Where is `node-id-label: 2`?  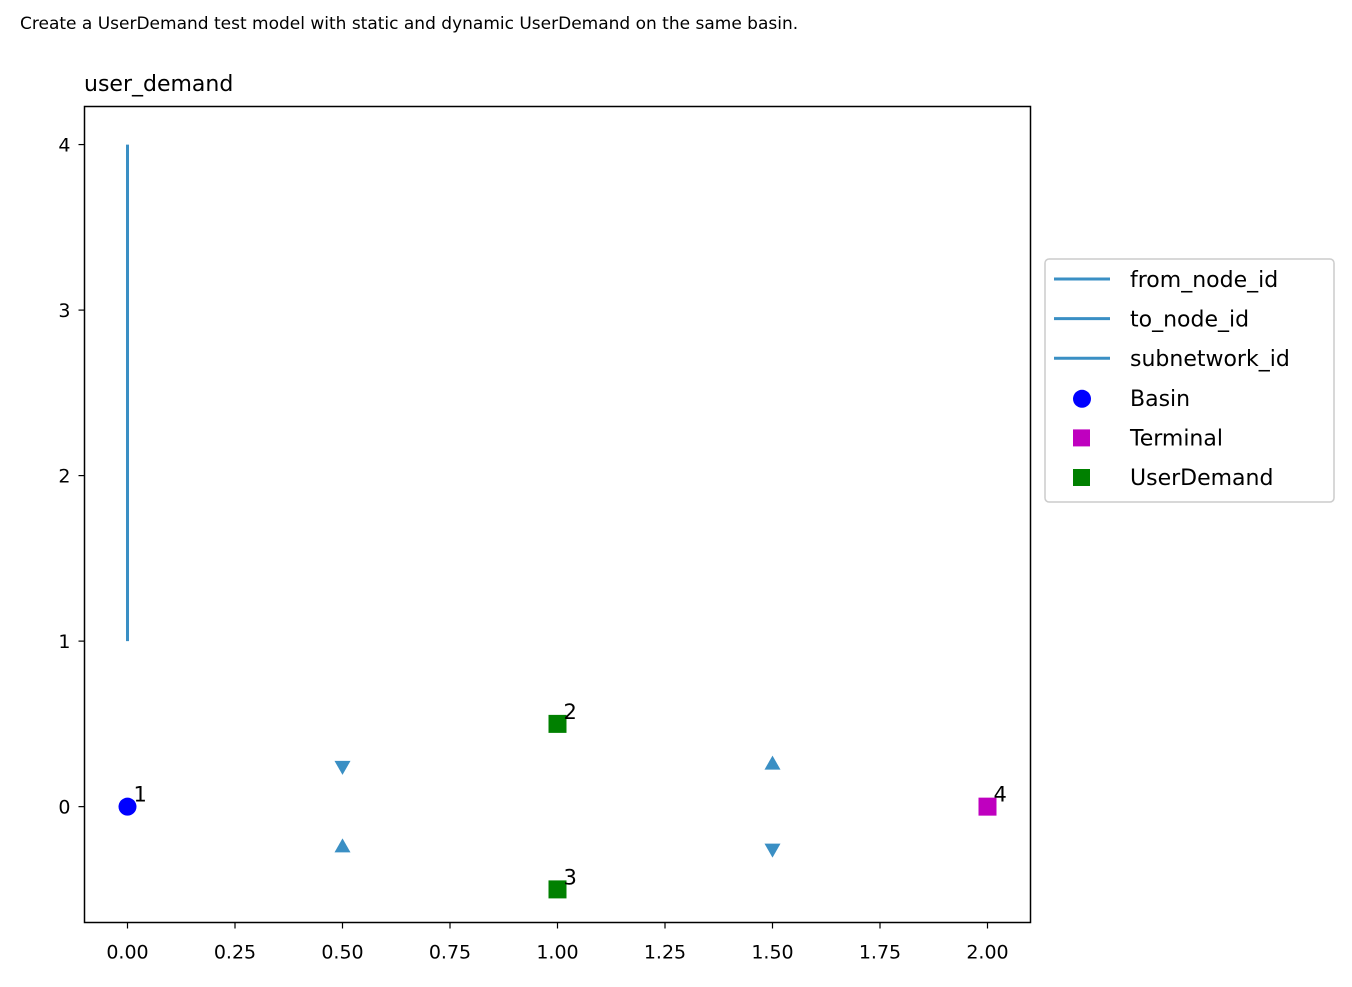
node-id-label: 2 is located at coordinates (570, 712).